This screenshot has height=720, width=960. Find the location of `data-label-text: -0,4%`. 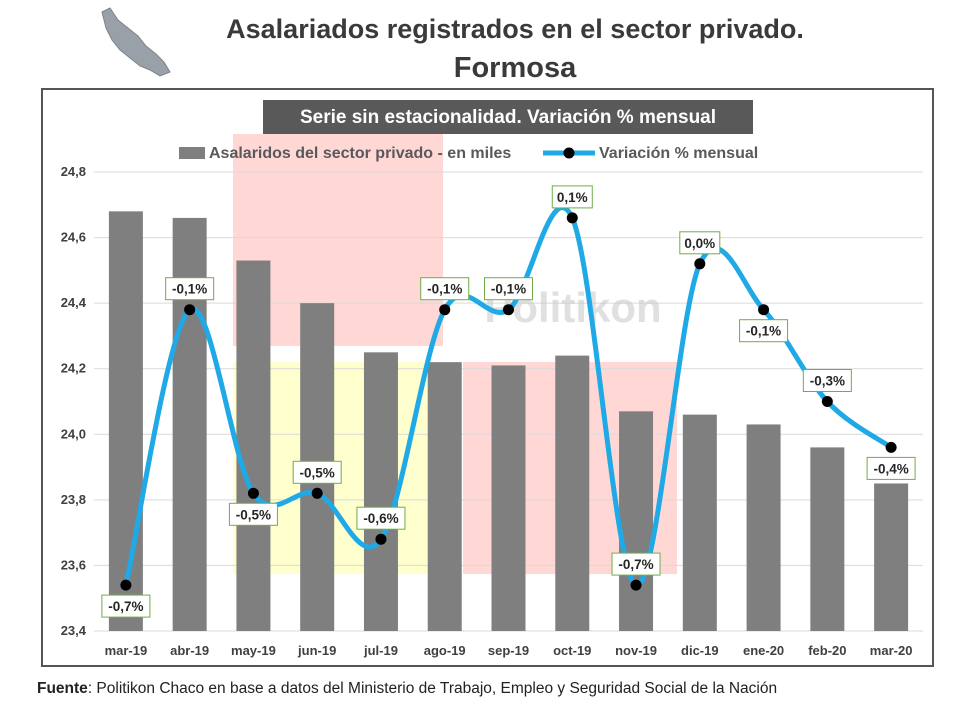

data-label-text: -0,4% is located at coordinates (890, 468).